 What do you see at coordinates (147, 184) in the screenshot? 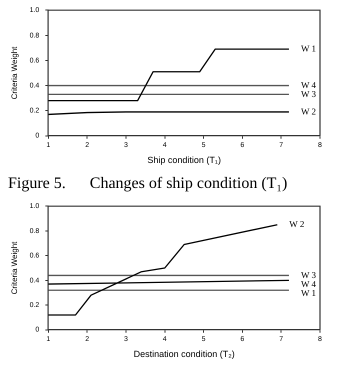
I see `caption: Figure 5. Changes of ship condition (T₁)` at bounding box center [147, 184].